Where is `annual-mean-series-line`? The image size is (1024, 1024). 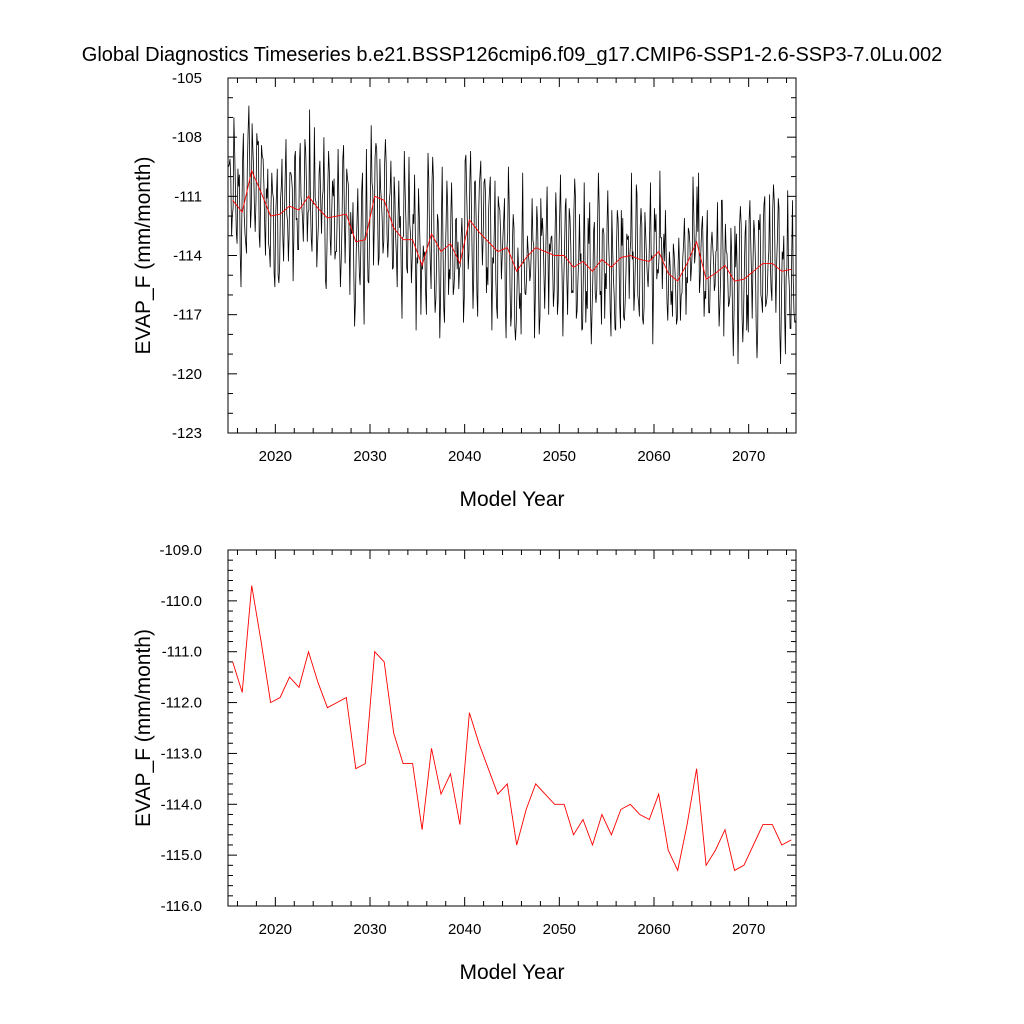 annual-mean-series-line is located at coordinates (512, 225).